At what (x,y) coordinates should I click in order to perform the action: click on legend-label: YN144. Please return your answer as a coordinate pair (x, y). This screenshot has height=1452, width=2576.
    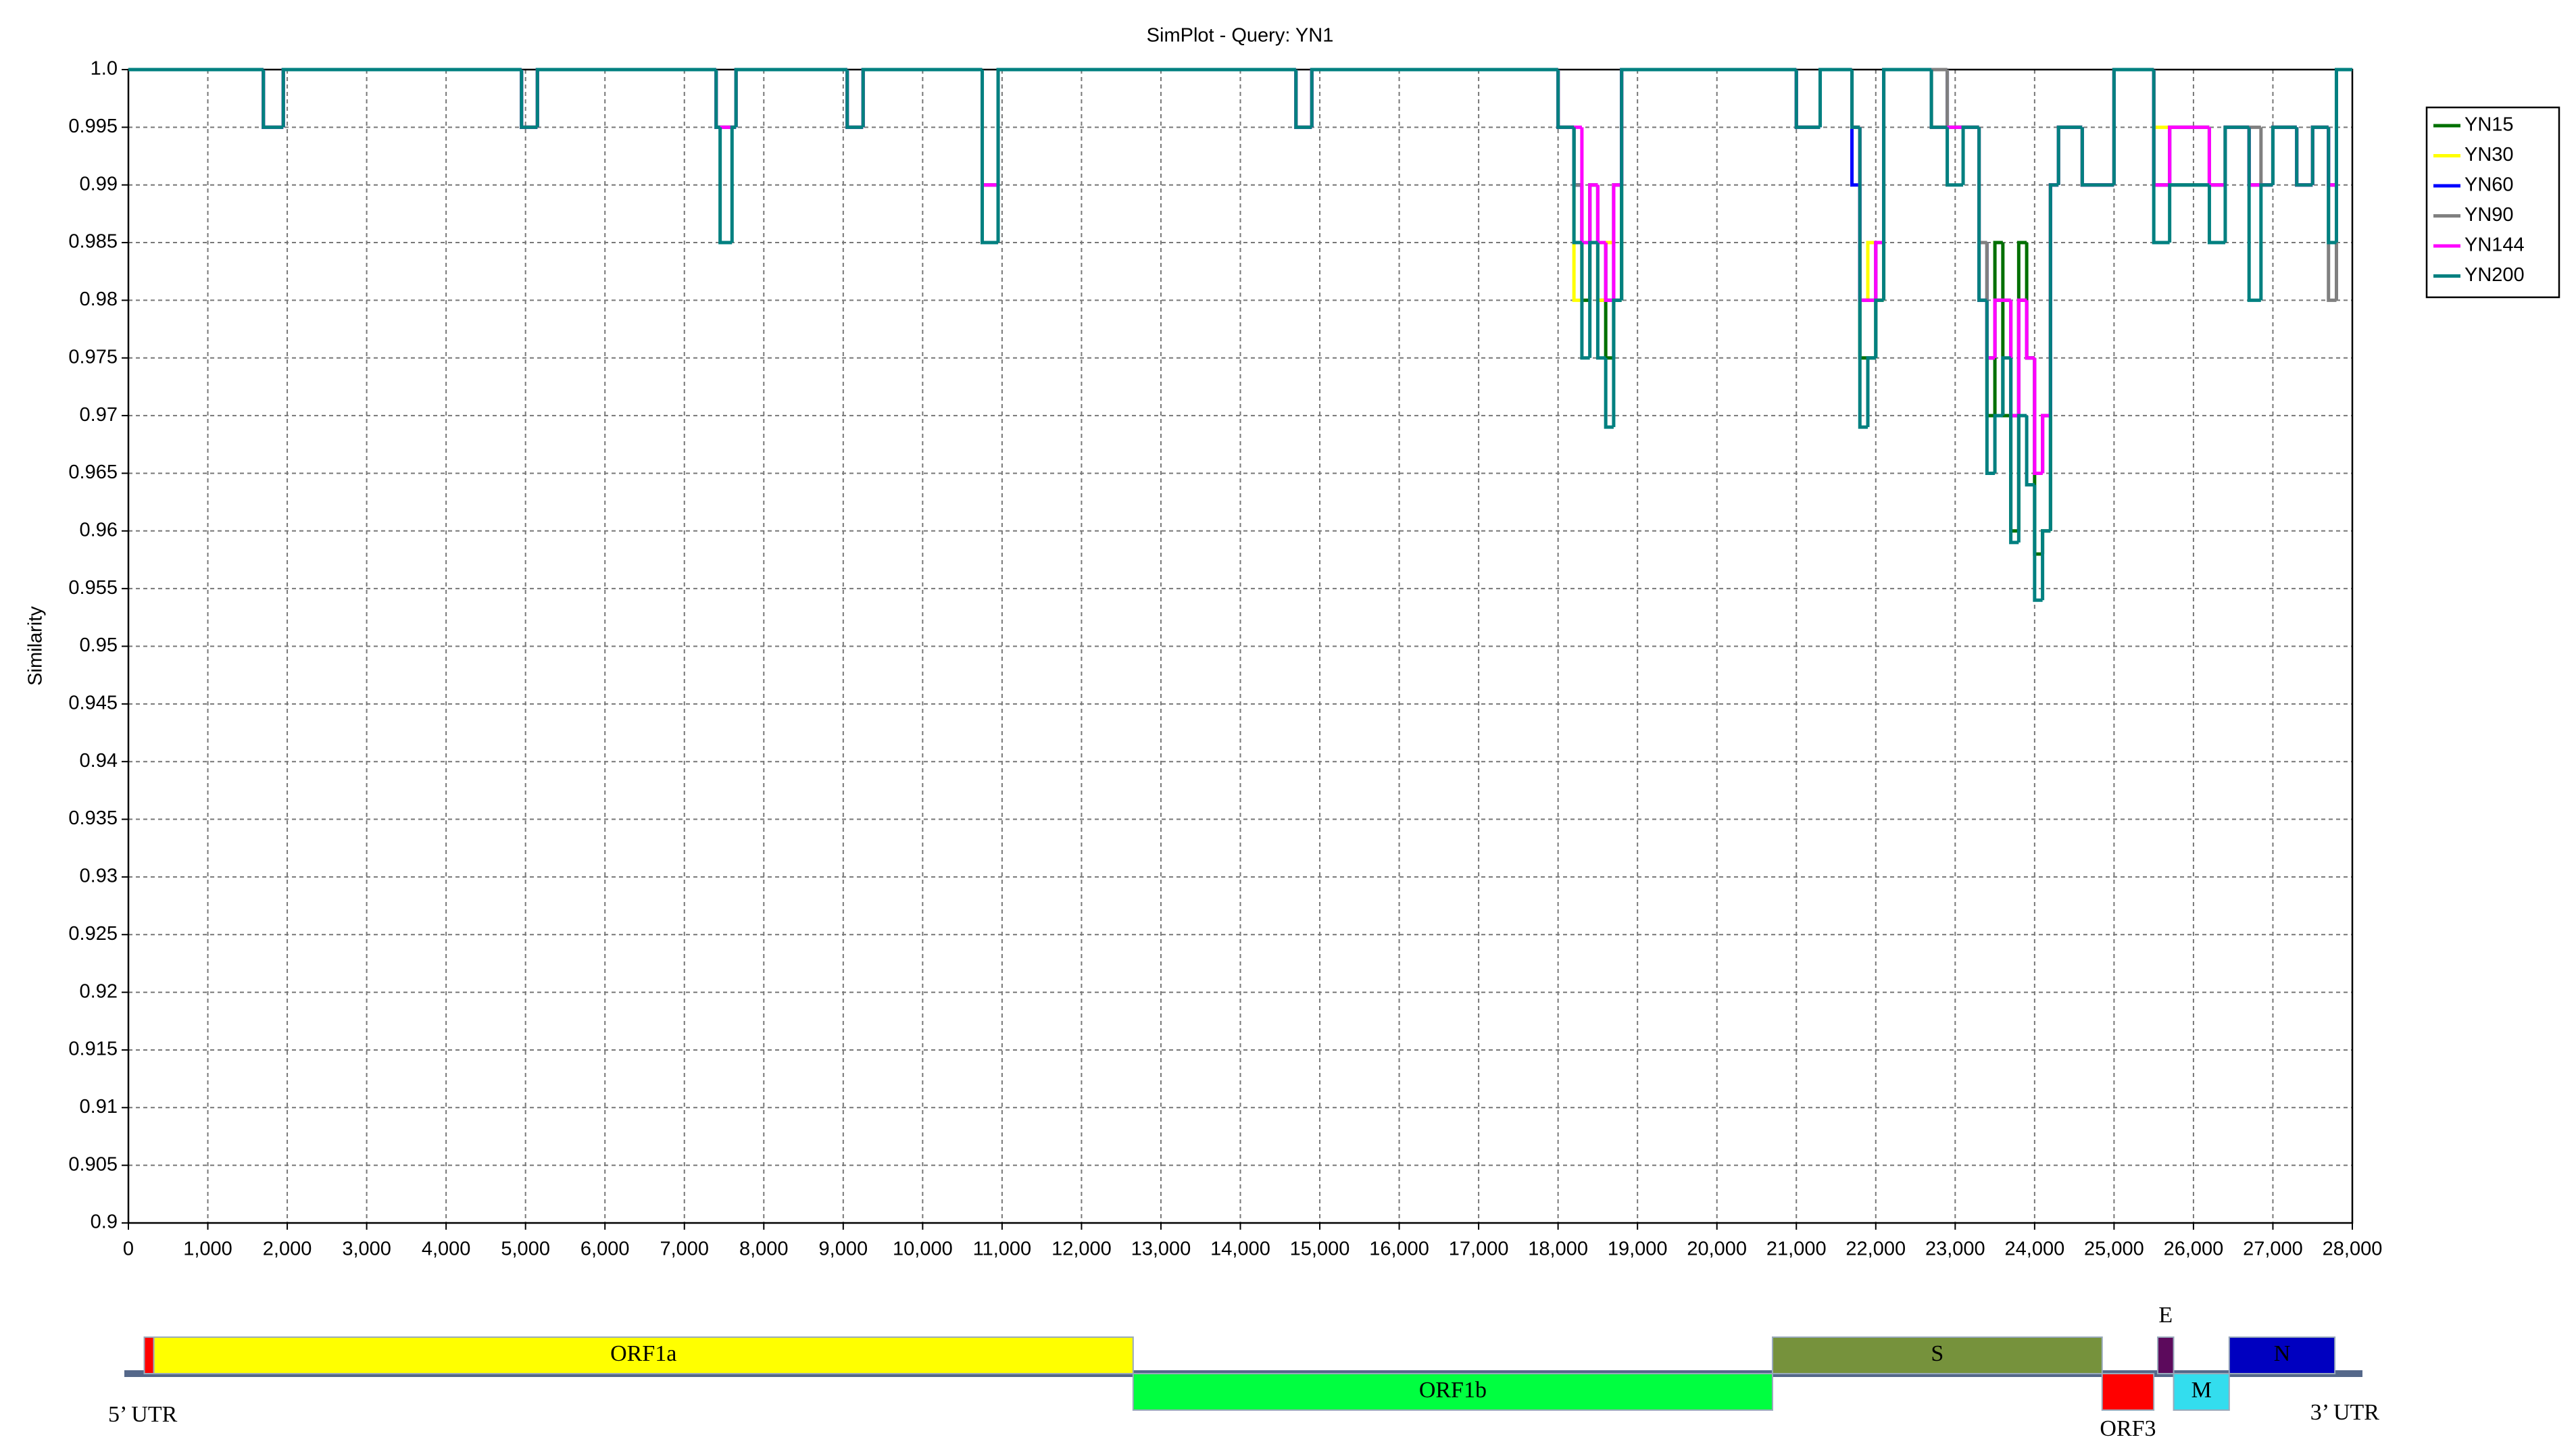
    Looking at the image, I should click on (2495, 245).